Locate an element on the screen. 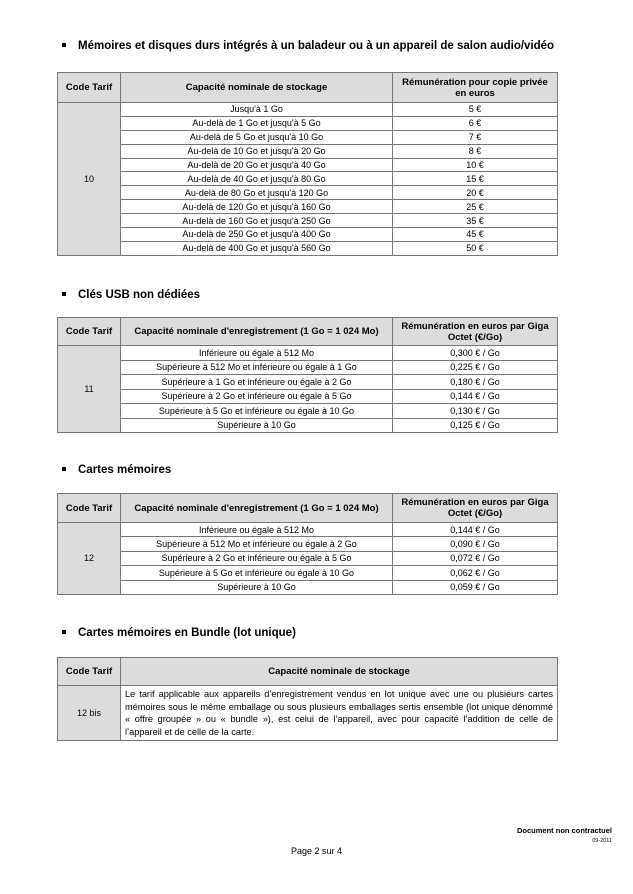  capacity-cell: Au-delà de 10 Go et jusqu'à 20 Go is located at coordinates (256, 151).